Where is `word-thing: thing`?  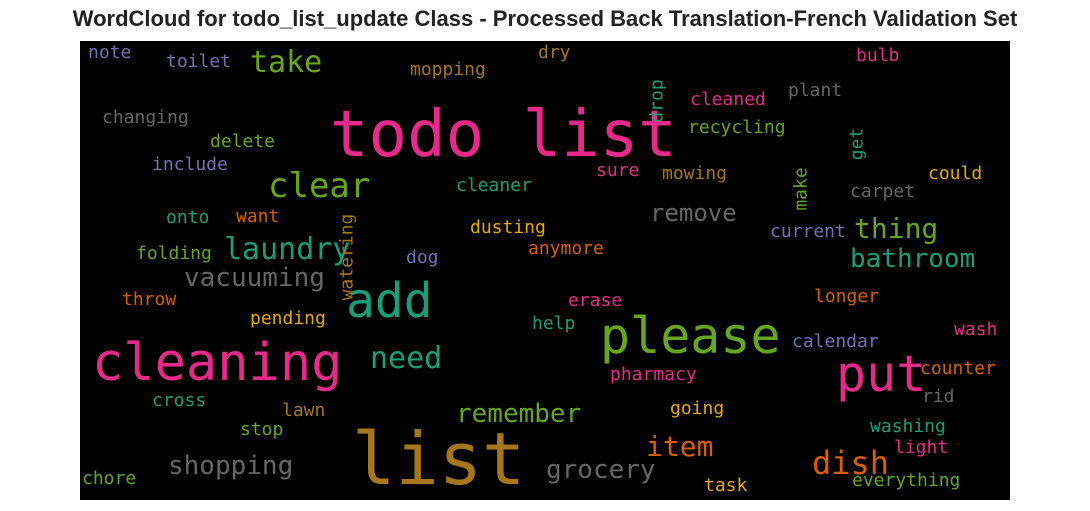
word-thing: thing is located at coordinates (896, 228).